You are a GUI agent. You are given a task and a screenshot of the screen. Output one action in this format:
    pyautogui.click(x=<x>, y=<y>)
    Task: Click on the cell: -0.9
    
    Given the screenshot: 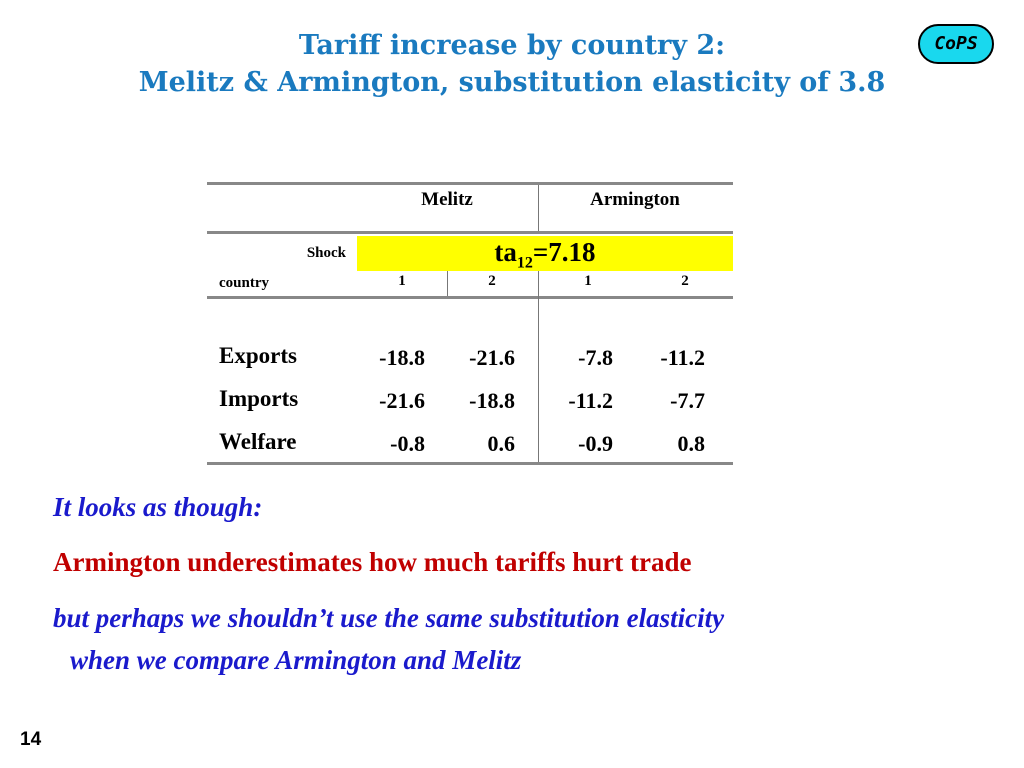 What is the action you would take?
    pyautogui.click(x=595, y=443)
    